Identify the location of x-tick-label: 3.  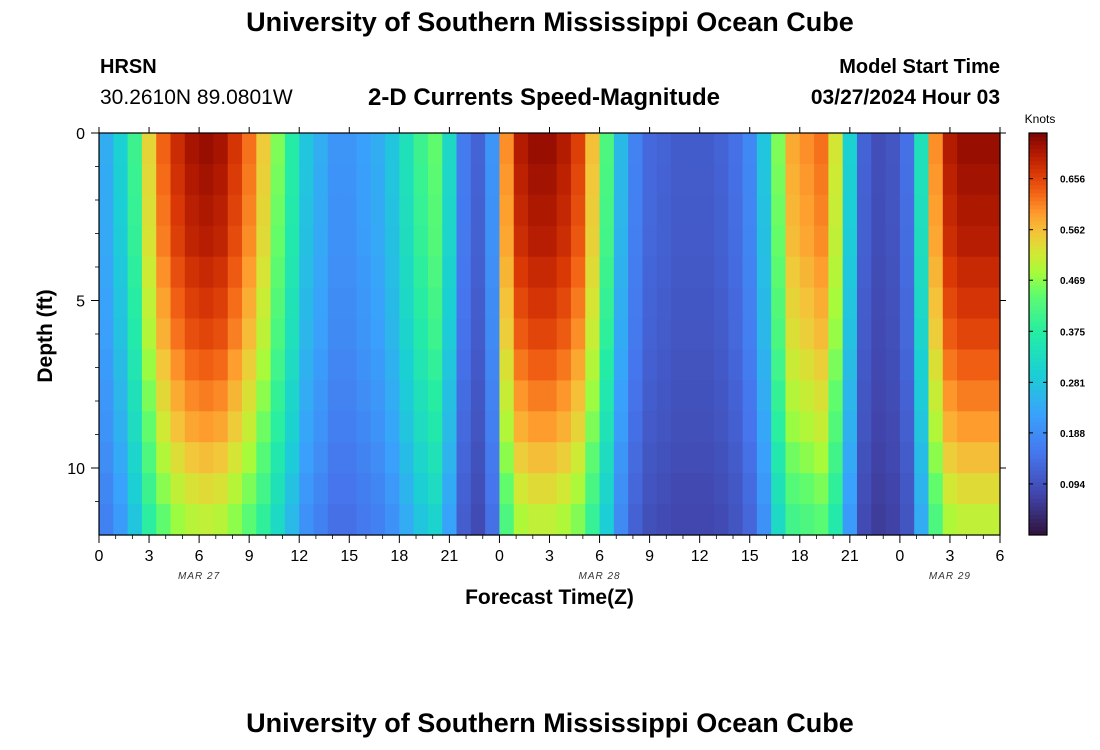
(949, 556).